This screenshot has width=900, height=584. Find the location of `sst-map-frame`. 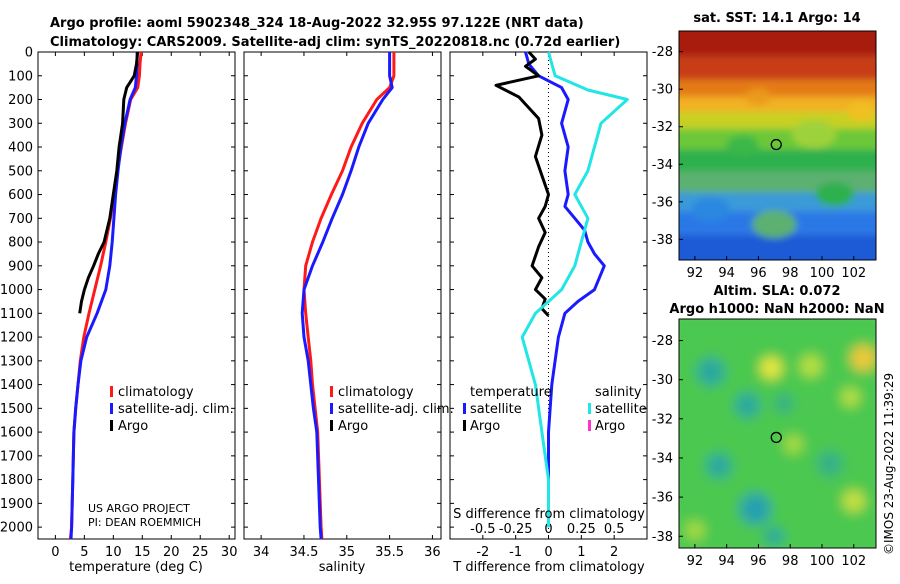

sst-map-frame is located at coordinates (777, 145).